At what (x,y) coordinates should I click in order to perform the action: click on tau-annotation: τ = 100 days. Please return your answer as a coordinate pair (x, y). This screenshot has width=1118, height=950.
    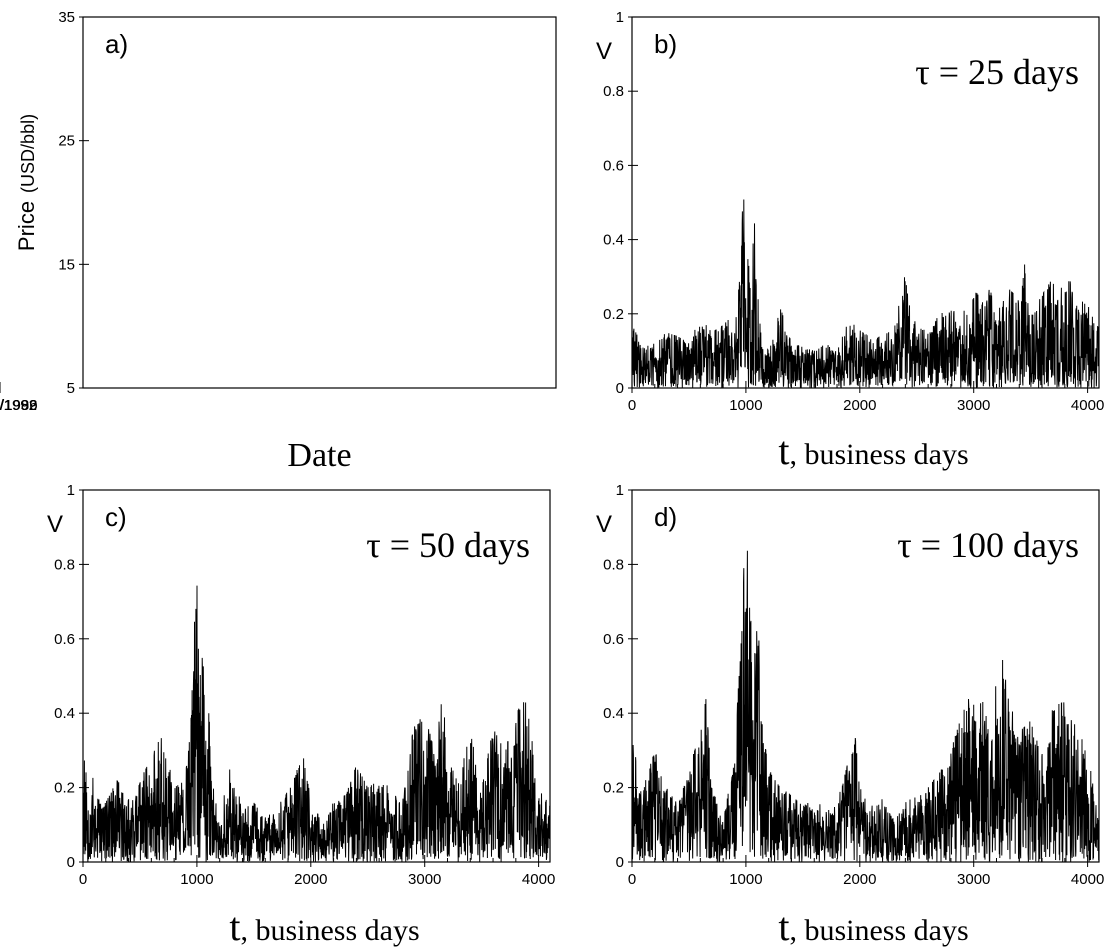
    Looking at the image, I should click on (988, 545).